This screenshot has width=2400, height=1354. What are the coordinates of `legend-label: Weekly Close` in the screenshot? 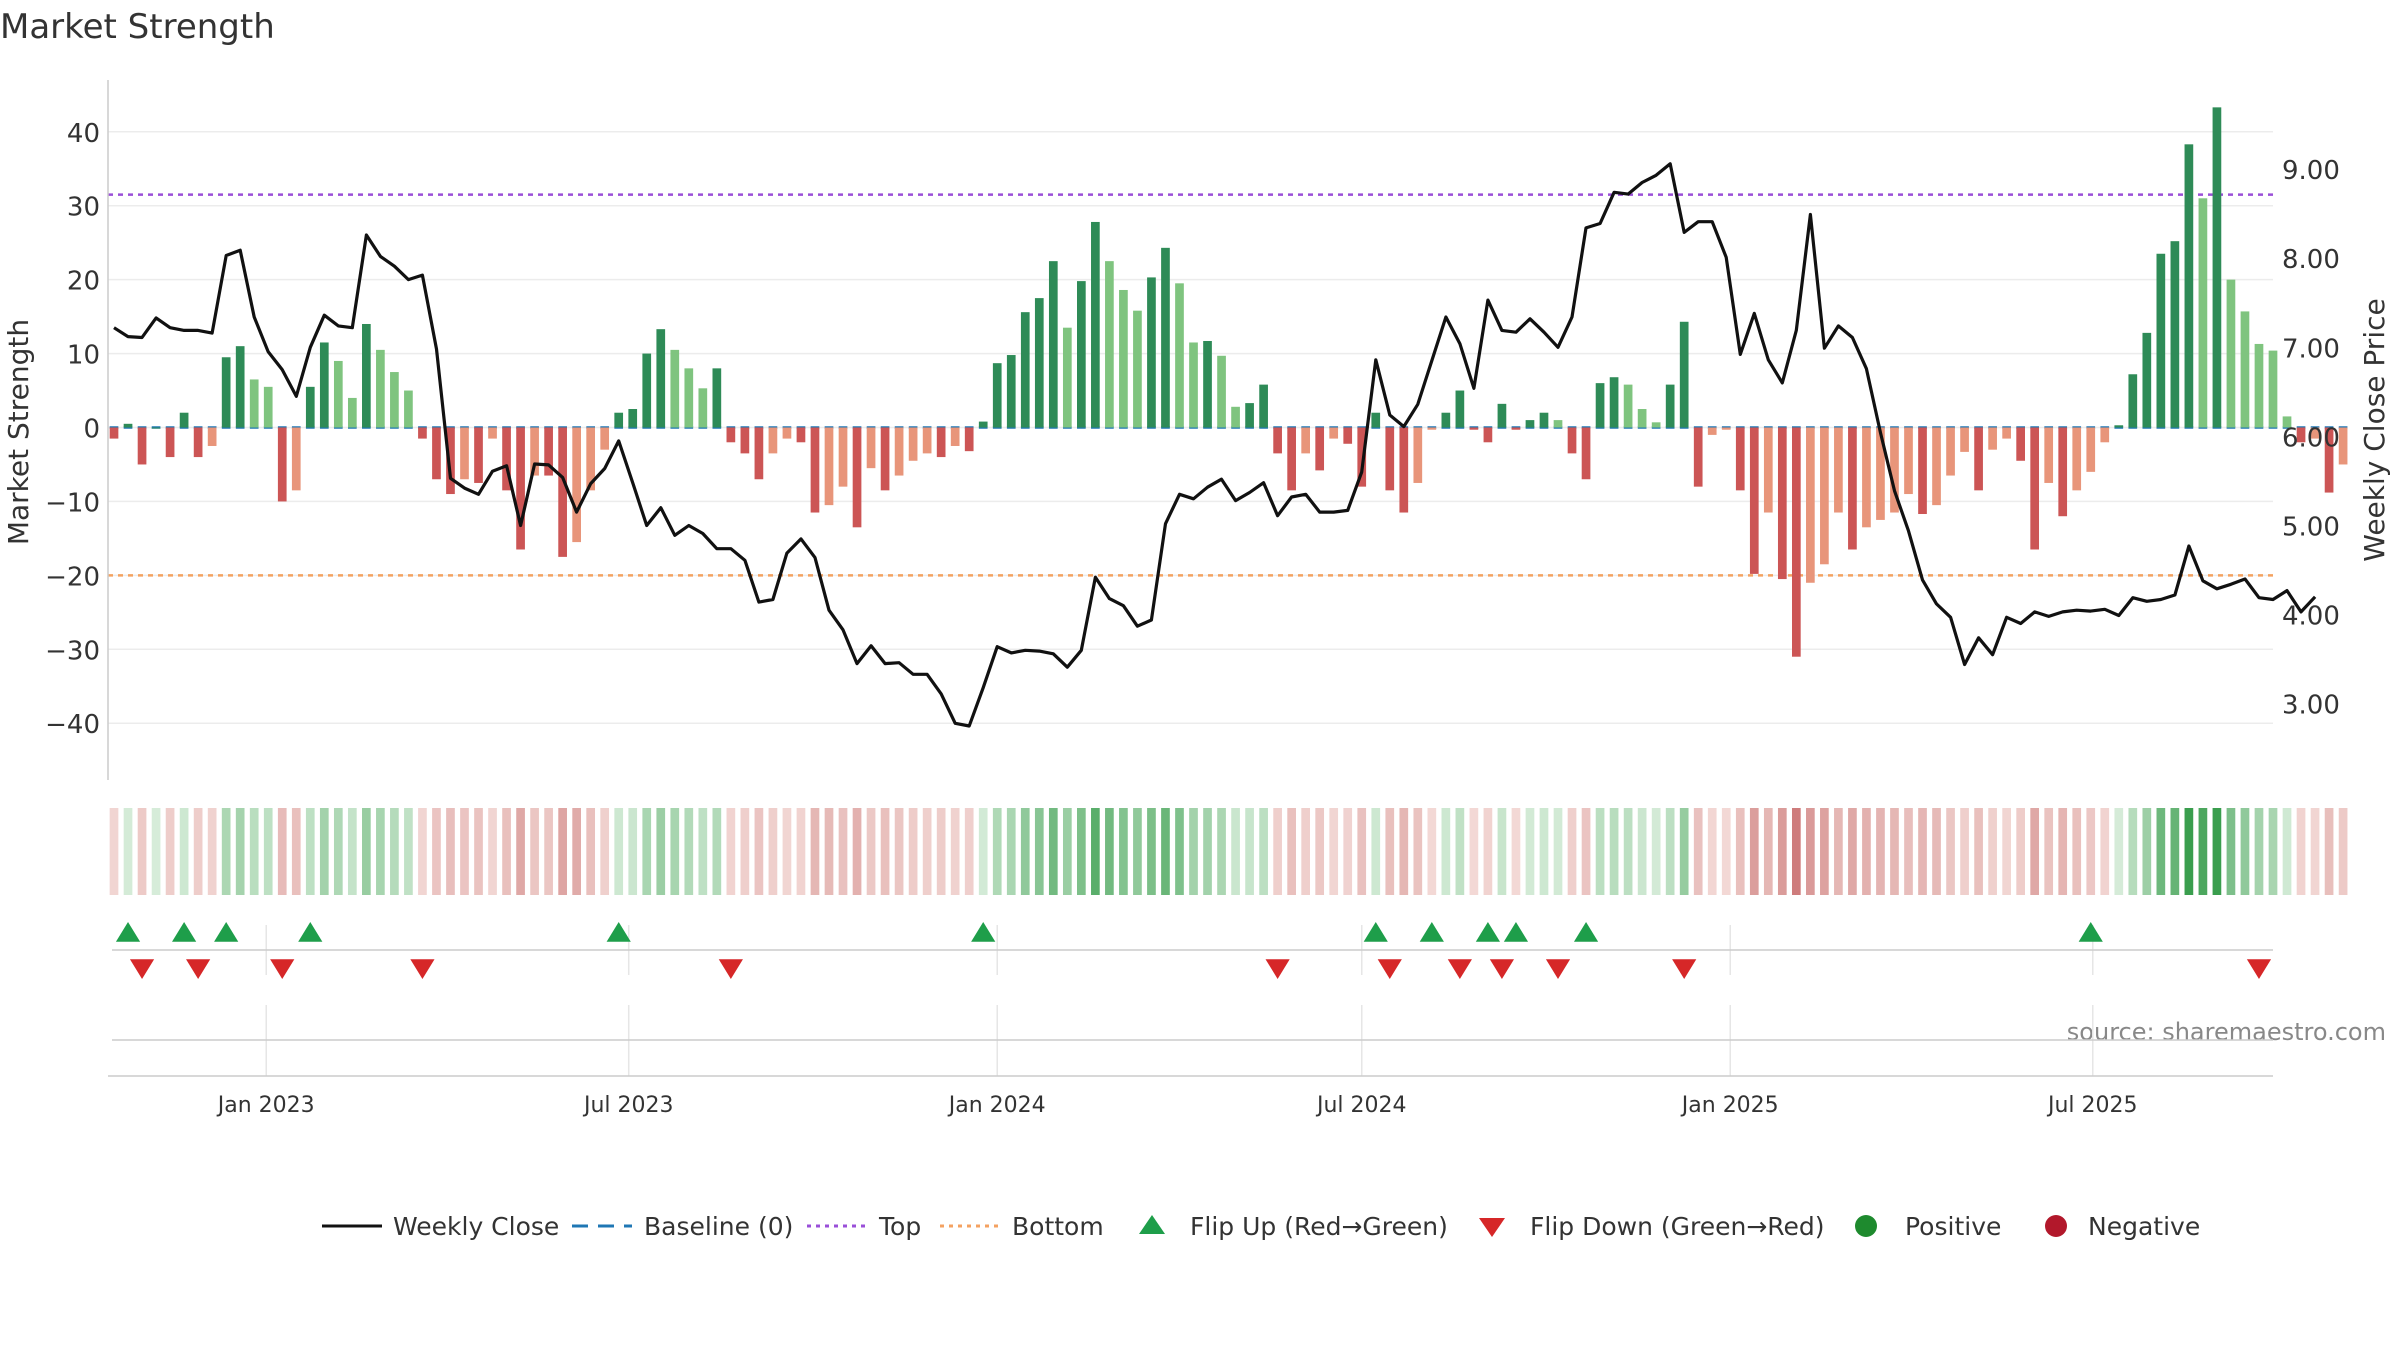 It's located at (476, 1226).